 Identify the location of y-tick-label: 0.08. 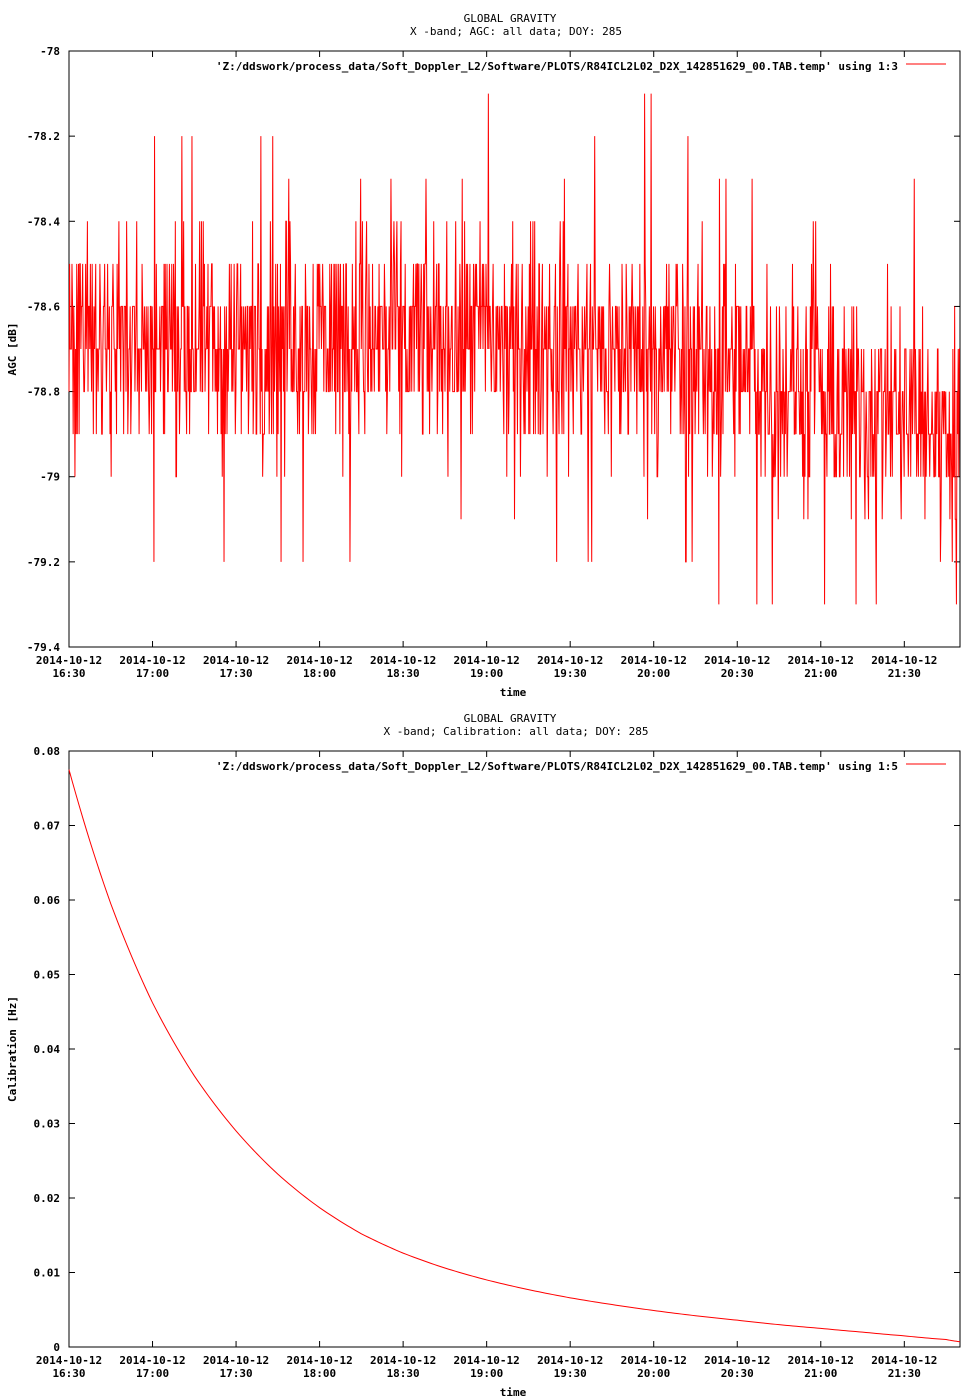
(47, 751).